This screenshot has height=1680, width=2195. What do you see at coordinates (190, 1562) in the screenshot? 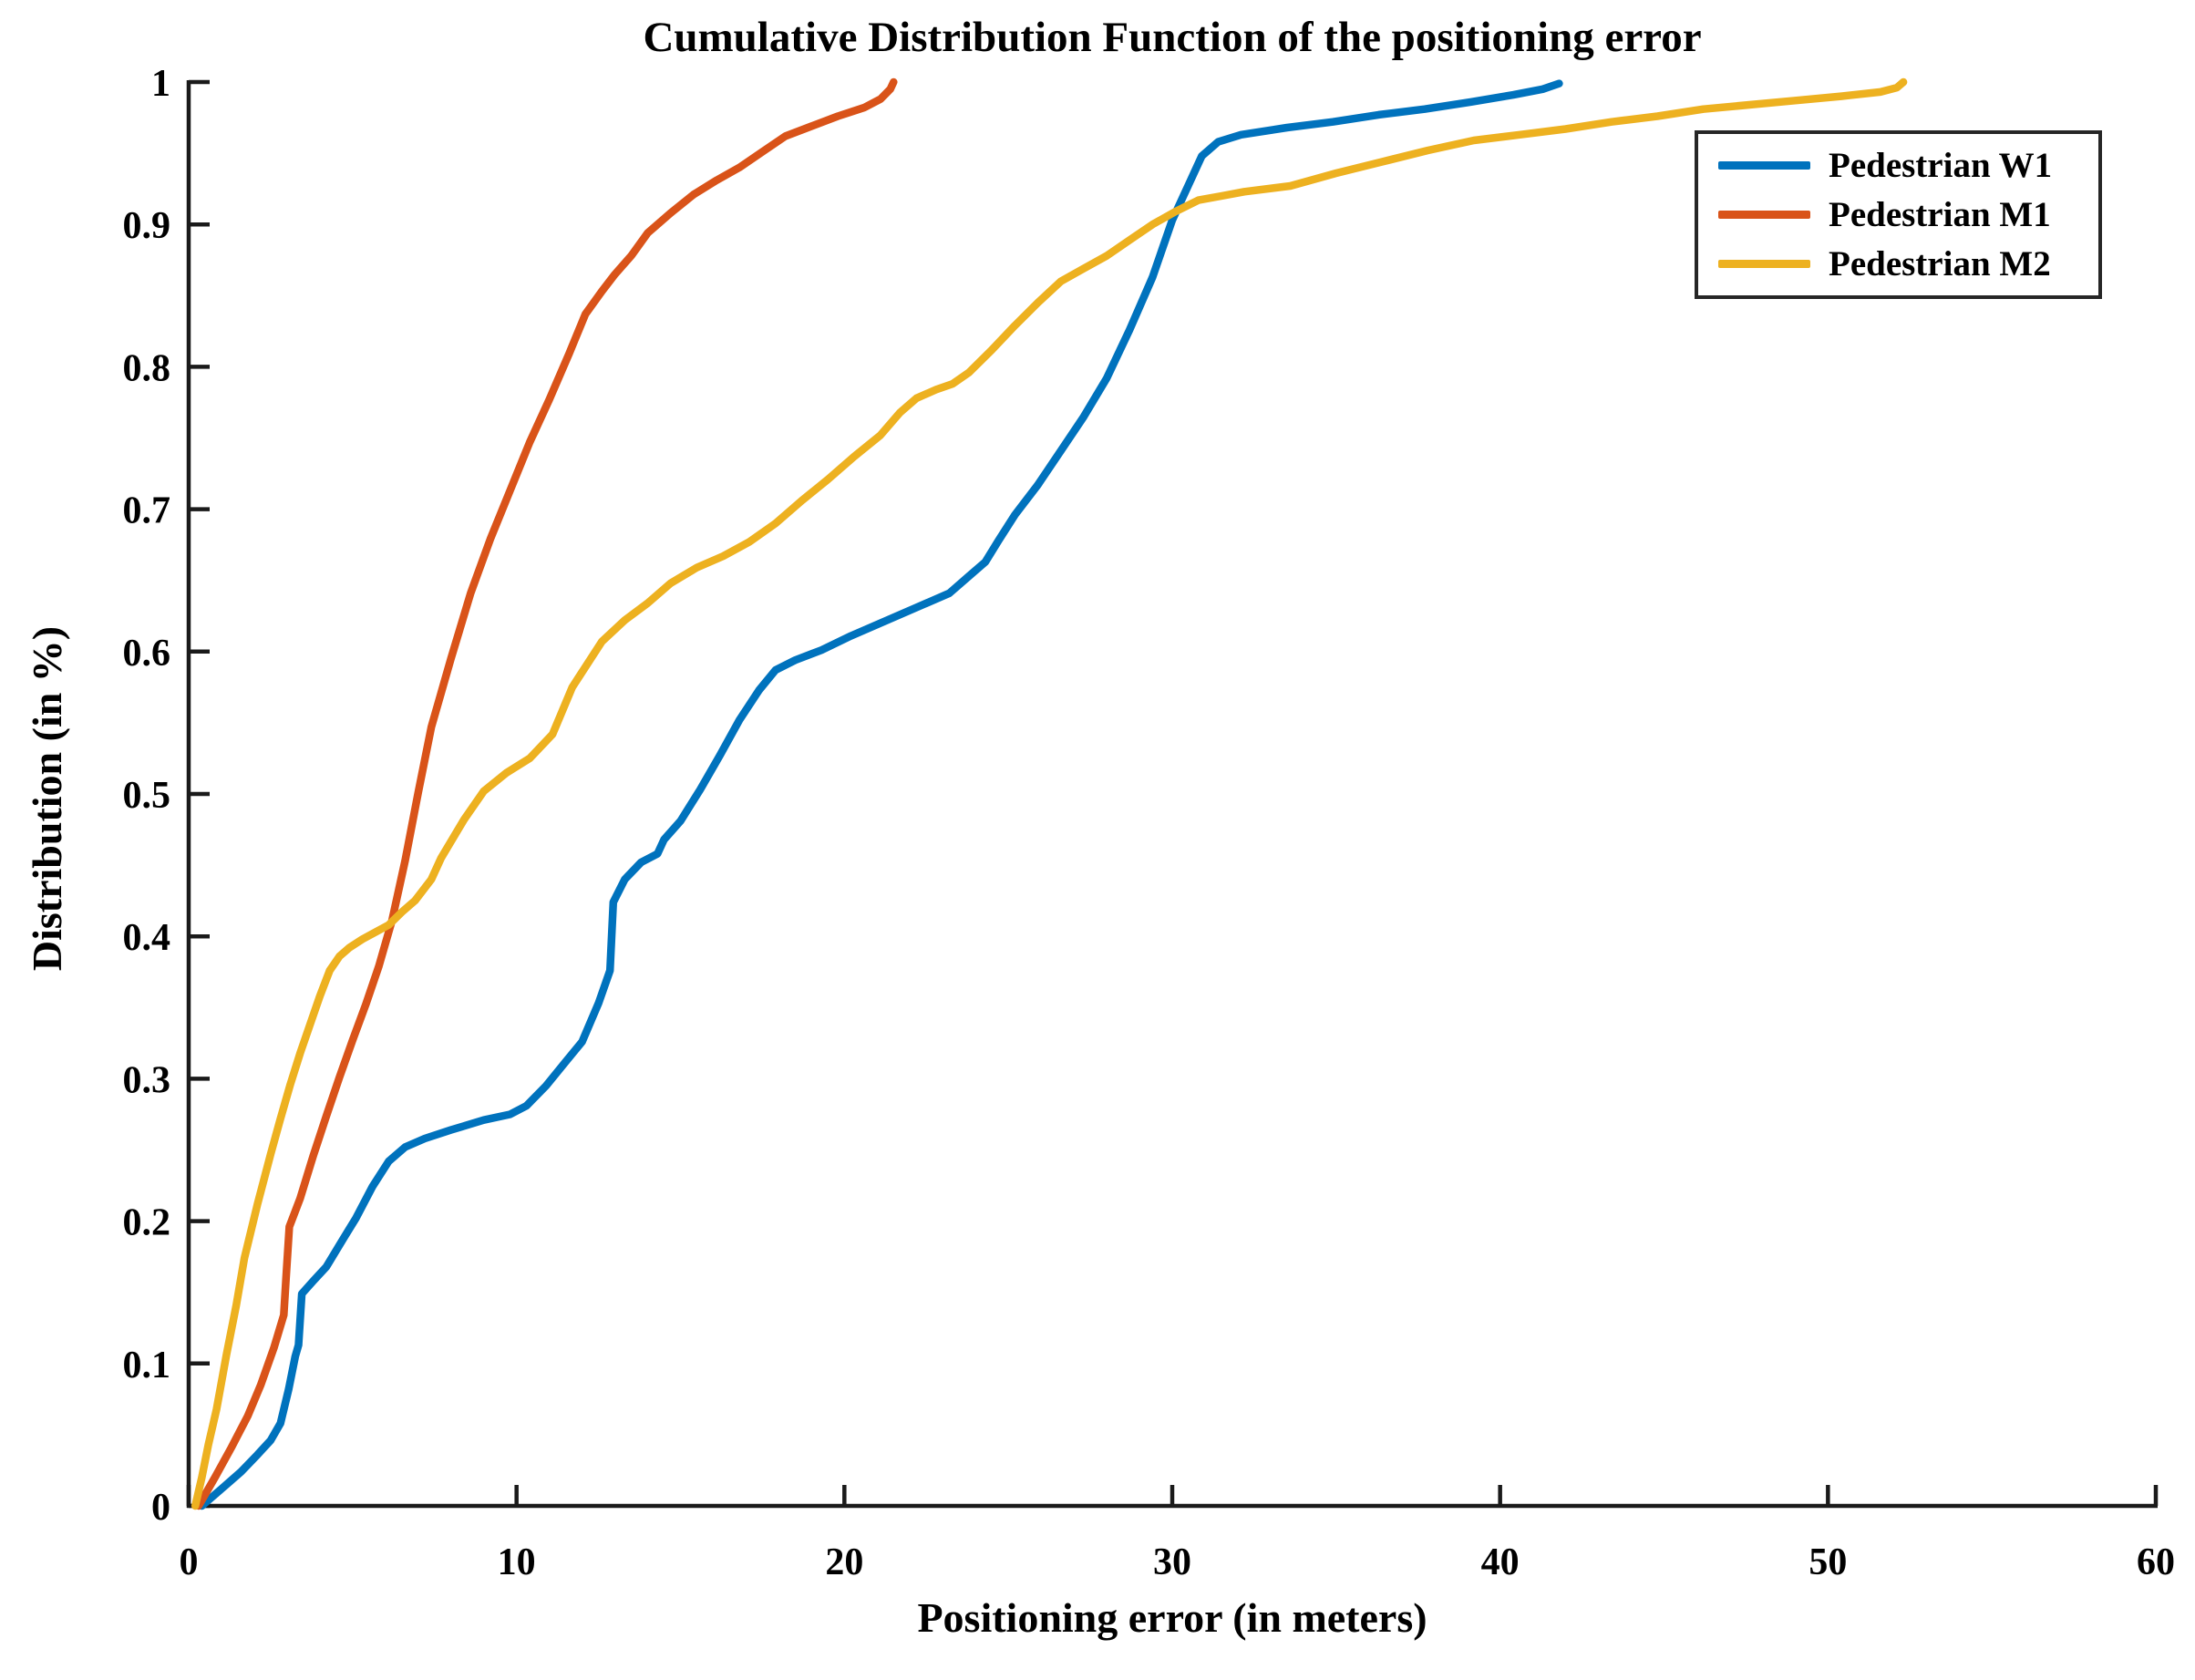
I see `x-tick-label-0: 0` at bounding box center [190, 1562].